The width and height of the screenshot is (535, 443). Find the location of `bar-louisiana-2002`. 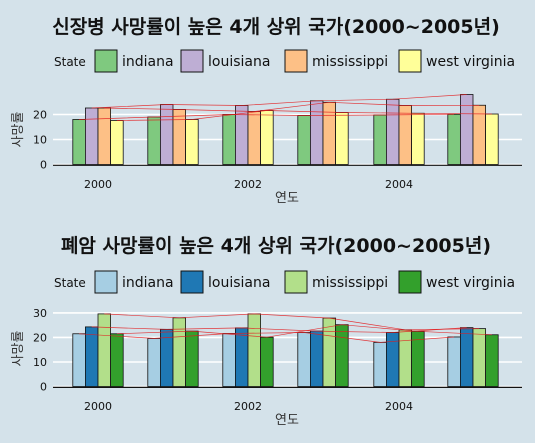

bar-louisiana-2002 is located at coordinates (241, 357).